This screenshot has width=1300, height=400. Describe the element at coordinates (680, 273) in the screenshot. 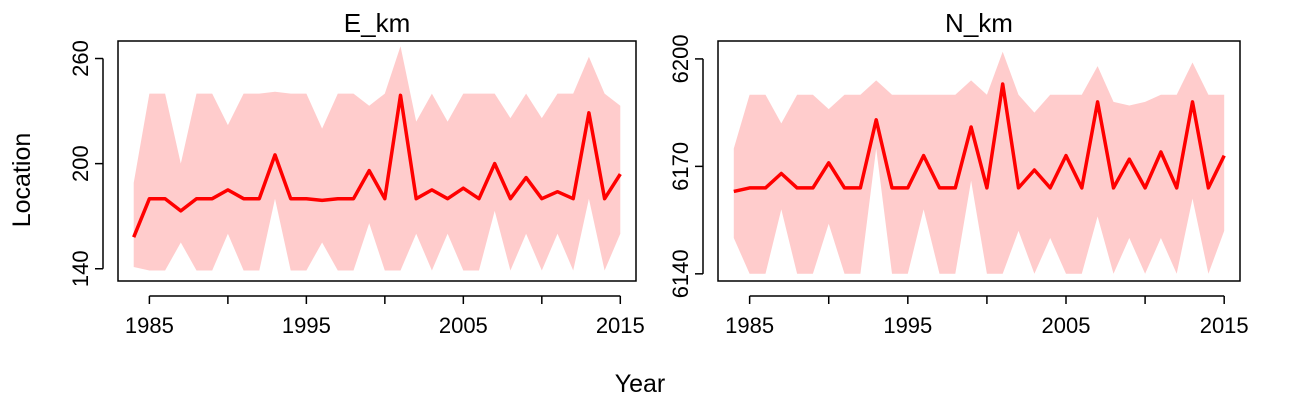

I see `y-tick-label: 6140` at that location.